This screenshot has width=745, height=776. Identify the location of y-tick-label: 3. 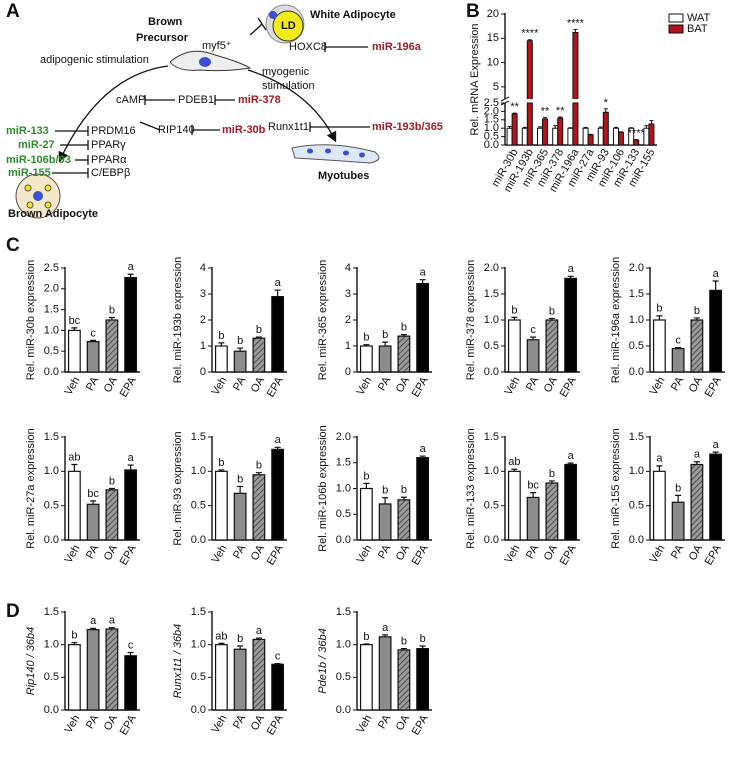
(203, 294).